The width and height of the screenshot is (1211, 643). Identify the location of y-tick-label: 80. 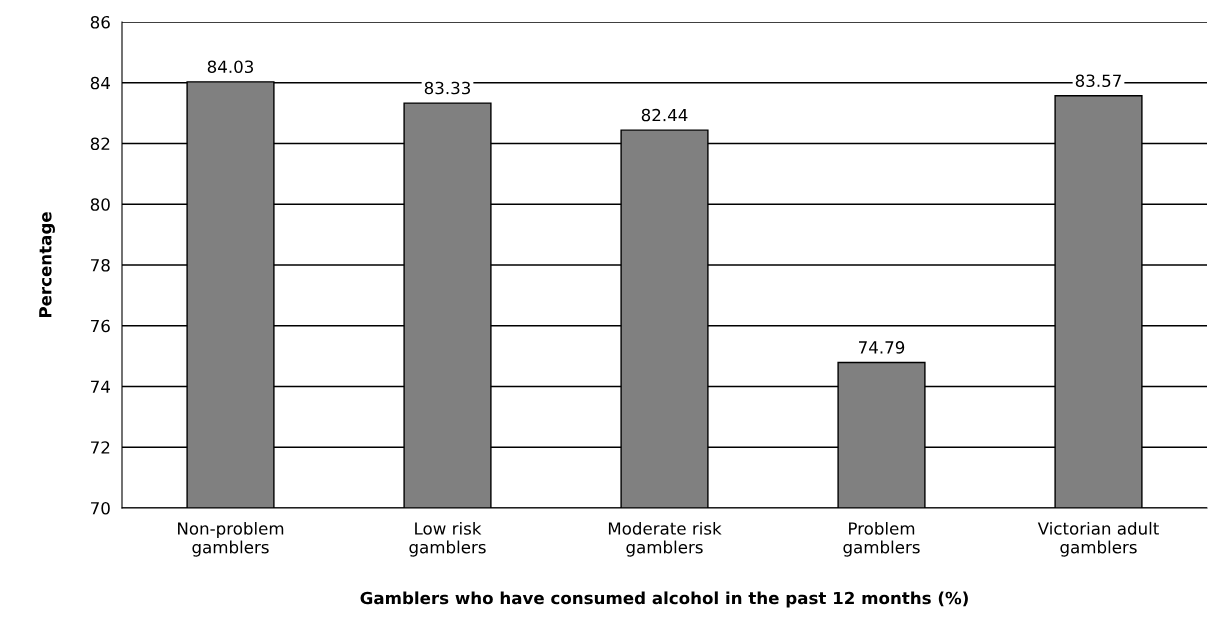
(100, 204).